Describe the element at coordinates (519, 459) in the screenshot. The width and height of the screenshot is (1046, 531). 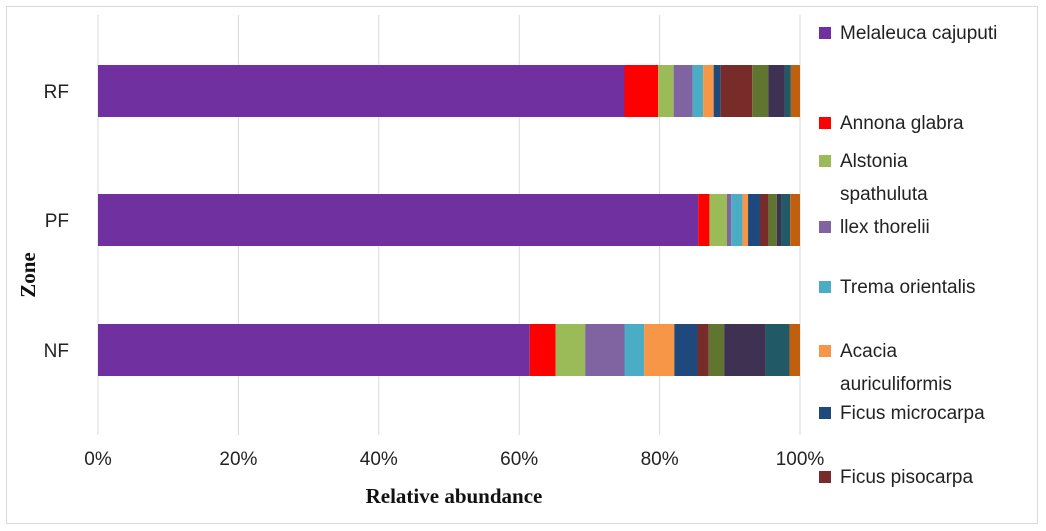
I see `x-tick-label: 60%` at that location.